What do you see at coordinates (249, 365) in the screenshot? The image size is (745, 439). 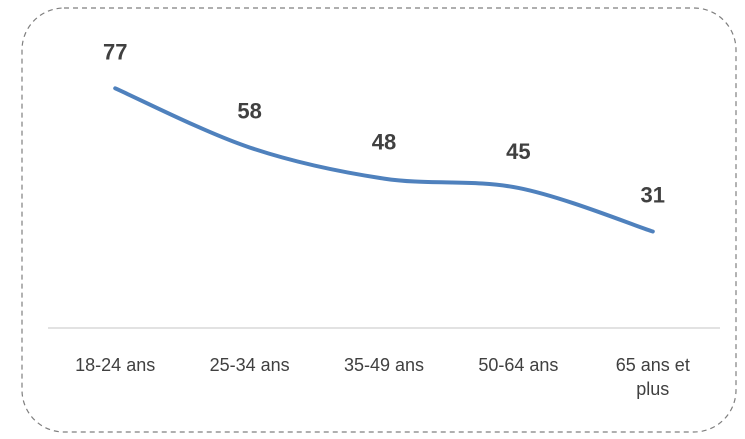 I see `x-tick-label: 25-34 ans` at bounding box center [249, 365].